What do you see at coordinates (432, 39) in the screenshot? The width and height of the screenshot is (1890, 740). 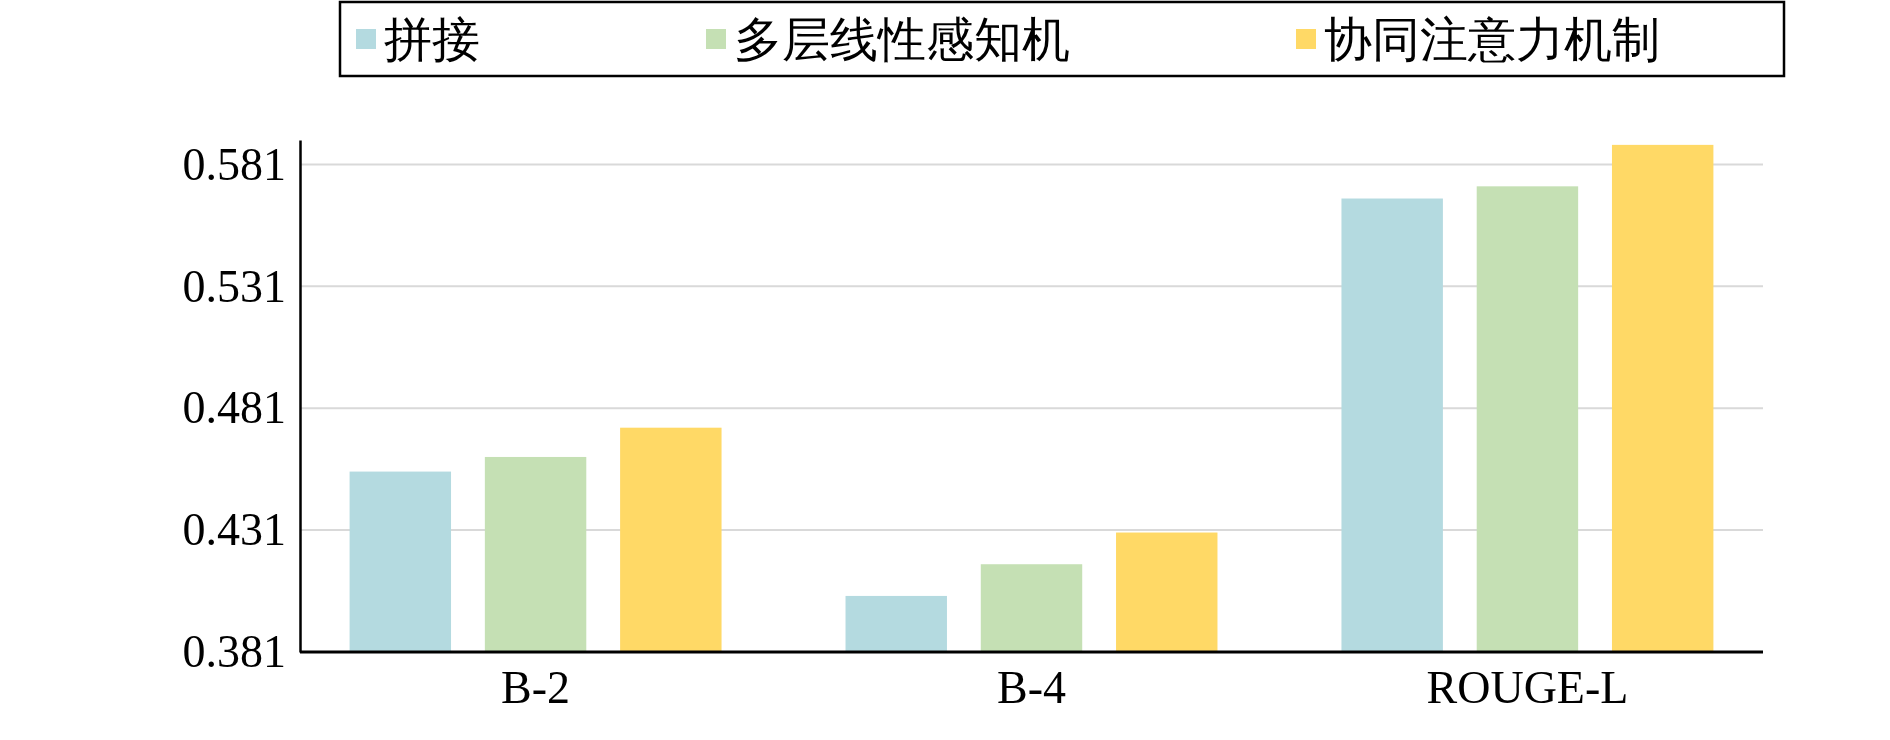 I see `legend-label: 拼接` at bounding box center [432, 39].